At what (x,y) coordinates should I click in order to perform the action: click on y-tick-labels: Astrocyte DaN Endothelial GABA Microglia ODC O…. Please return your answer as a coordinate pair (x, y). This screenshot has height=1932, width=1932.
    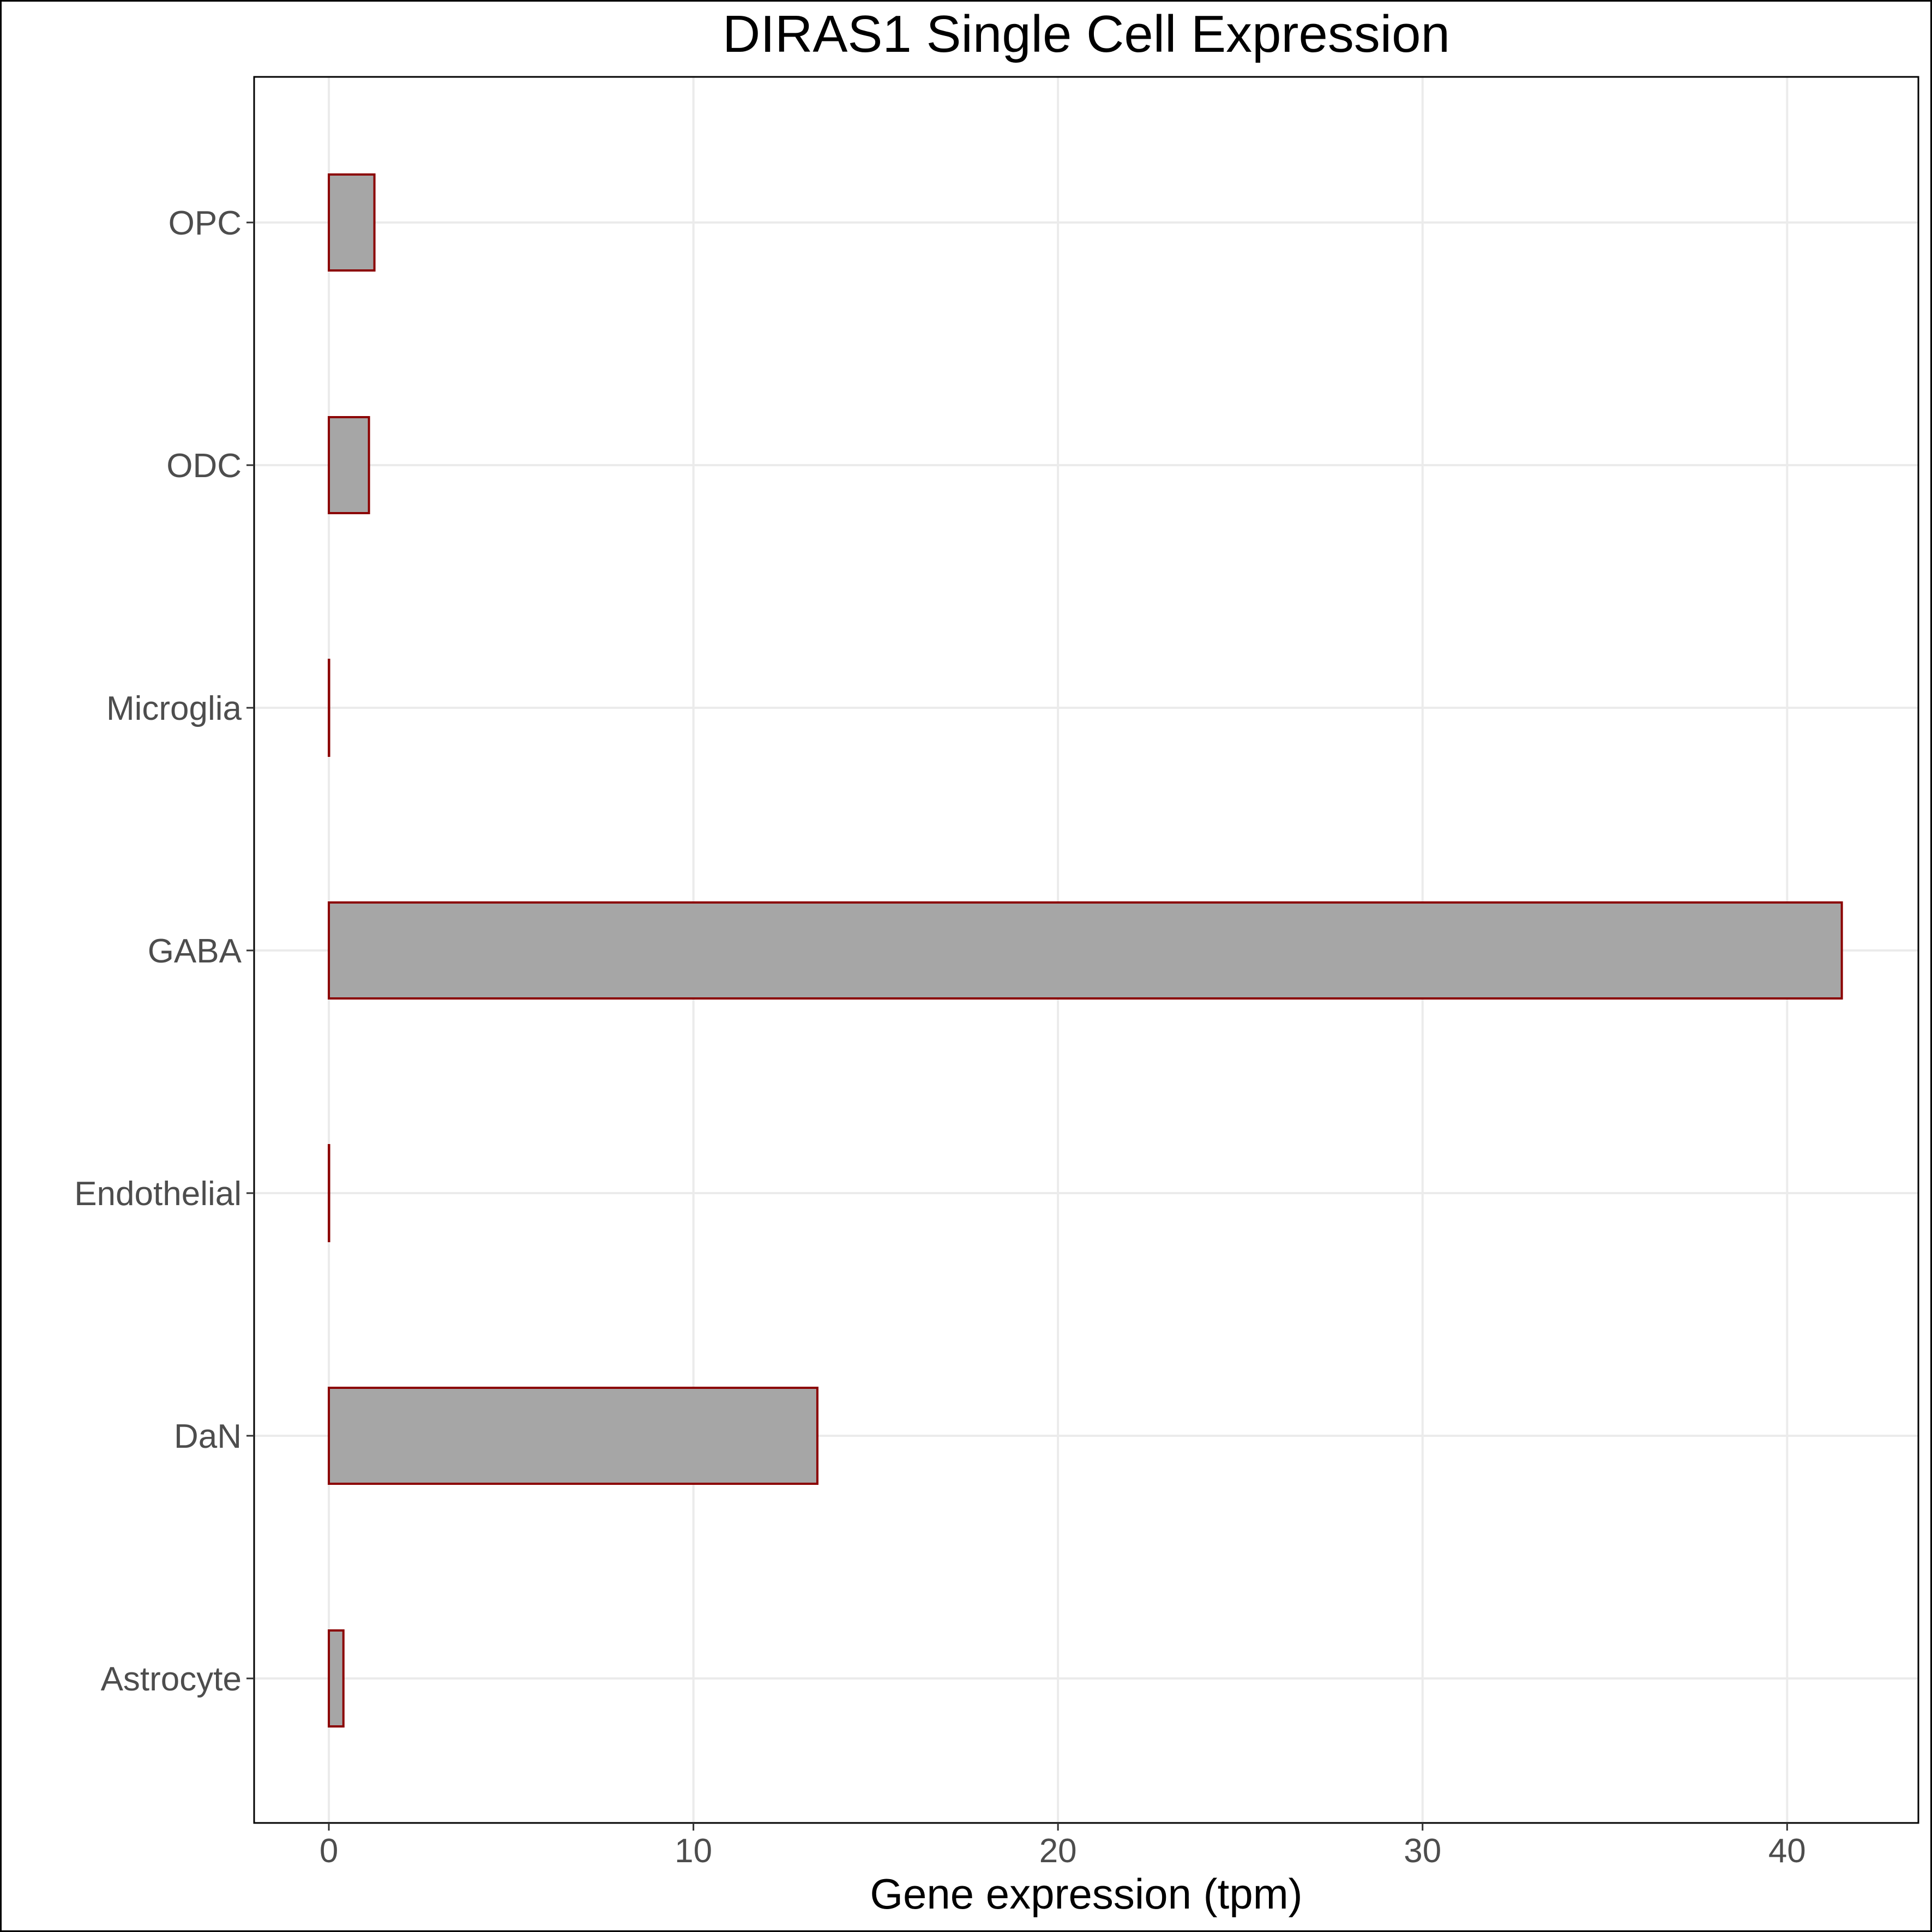
    Looking at the image, I should click on (164, 951).